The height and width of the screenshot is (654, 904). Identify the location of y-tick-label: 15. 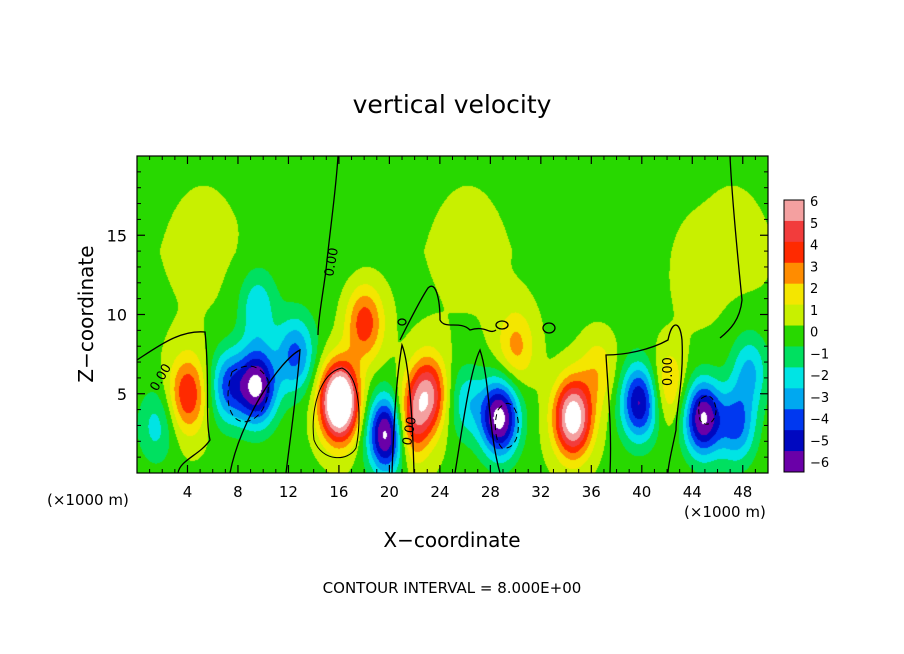
(117, 235).